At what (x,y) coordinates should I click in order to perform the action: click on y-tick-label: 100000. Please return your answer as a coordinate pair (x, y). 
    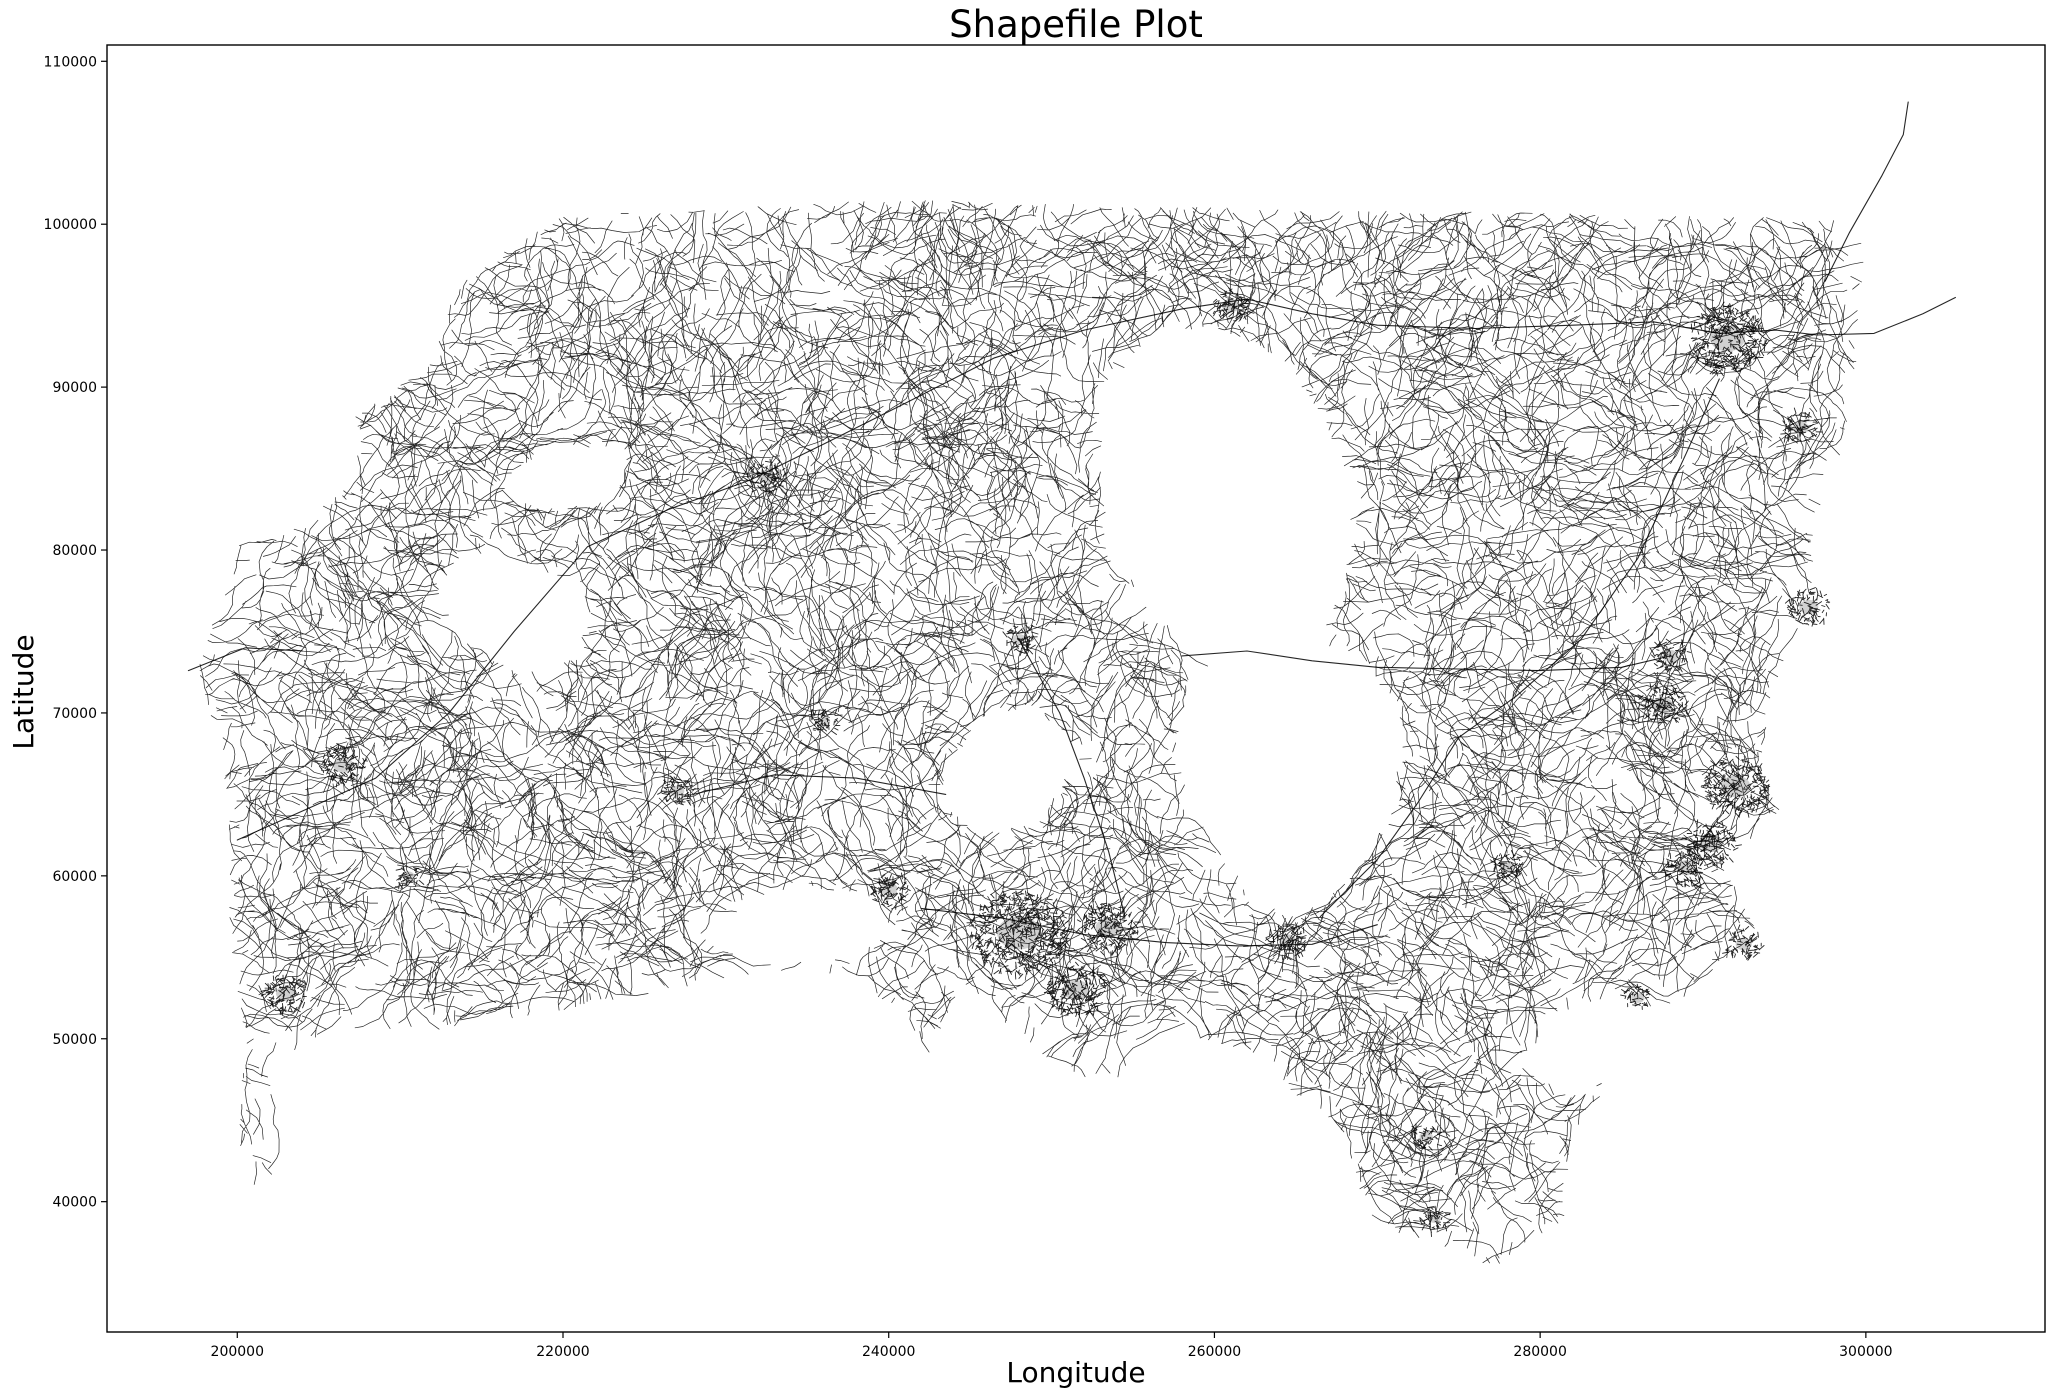
    Looking at the image, I should click on (70, 225).